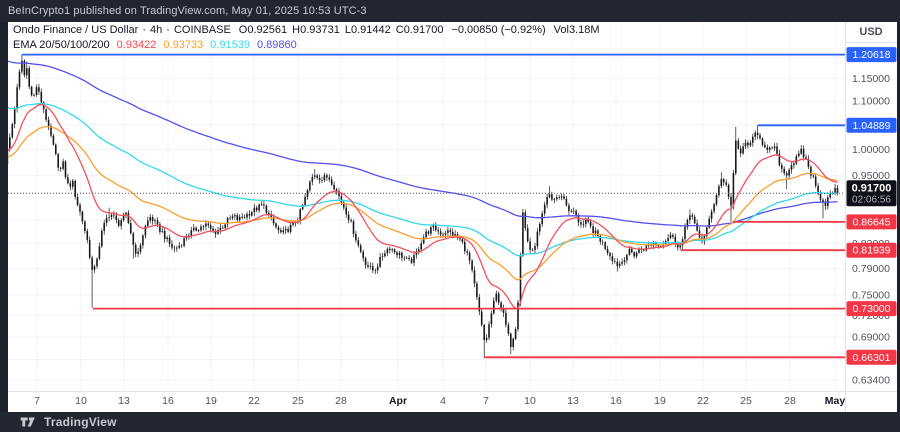 The height and width of the screenshot is (432, 900). What do you see at coordinates (27, 422) in the screenshot?
I see `tradingview-logo-icon` at bounding box center [27, 422].